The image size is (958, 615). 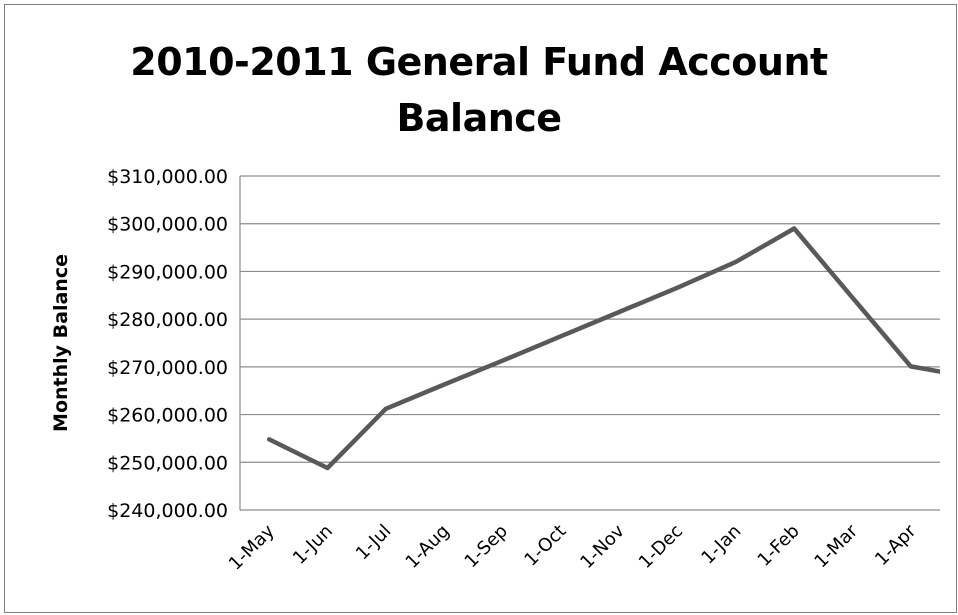 What do you see at coordinates (479, 118) in the screenshot?
I see `chart-title-line-2: Balance` at bounding box center [479, 118].